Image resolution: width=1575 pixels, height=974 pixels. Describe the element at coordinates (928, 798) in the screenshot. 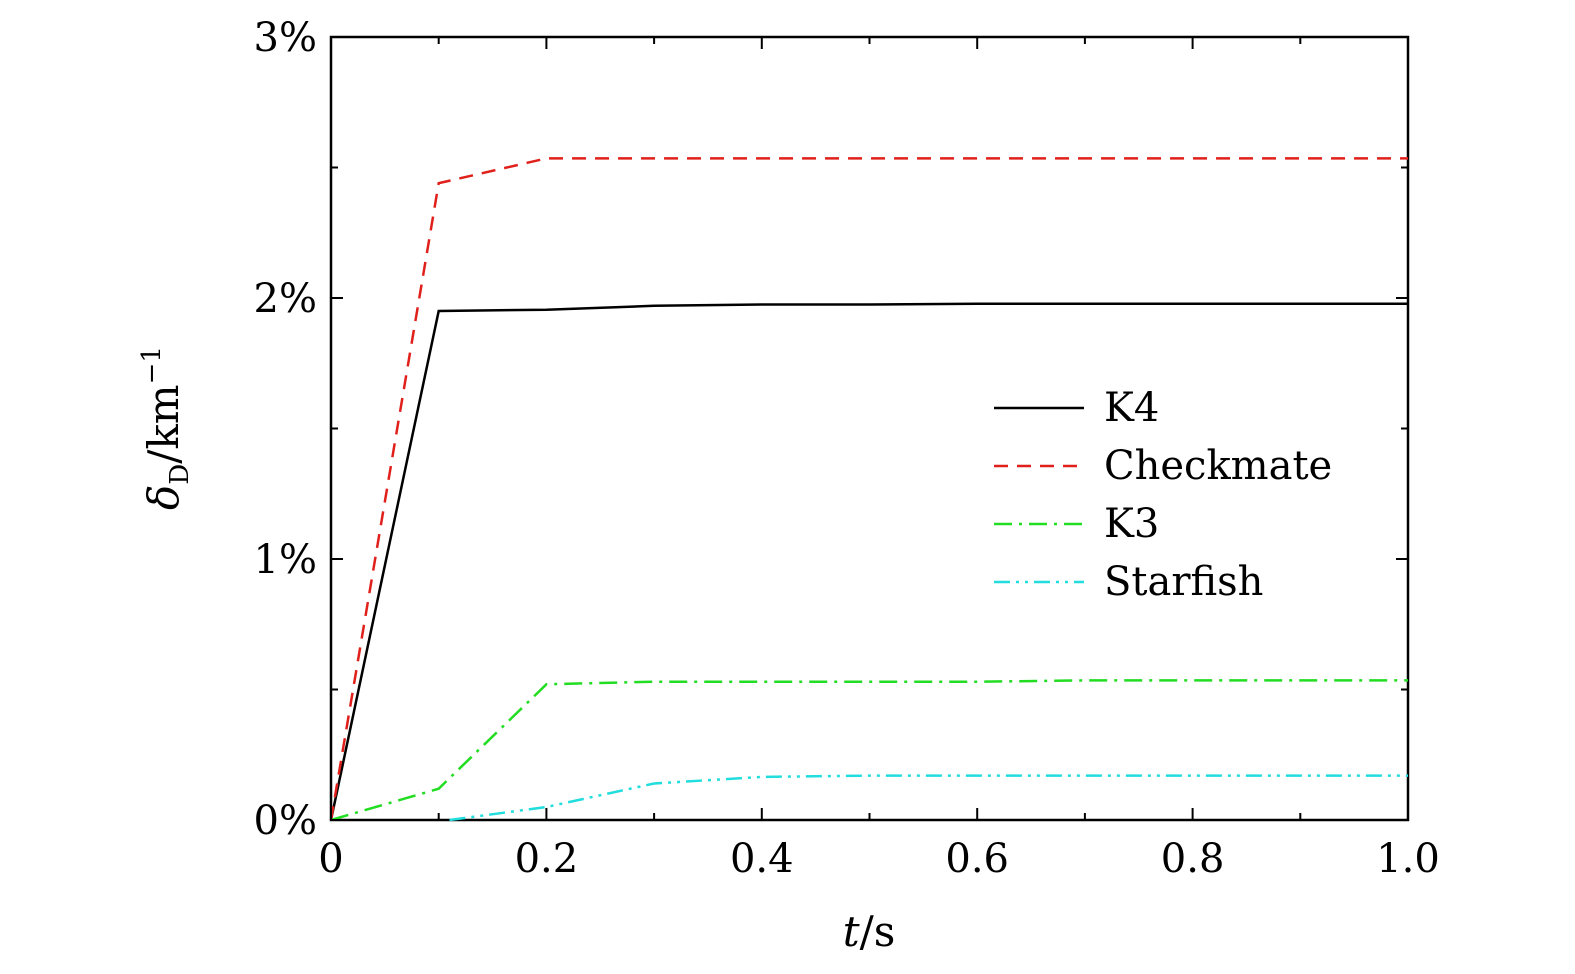

I see `series-line-starfish` at that location.